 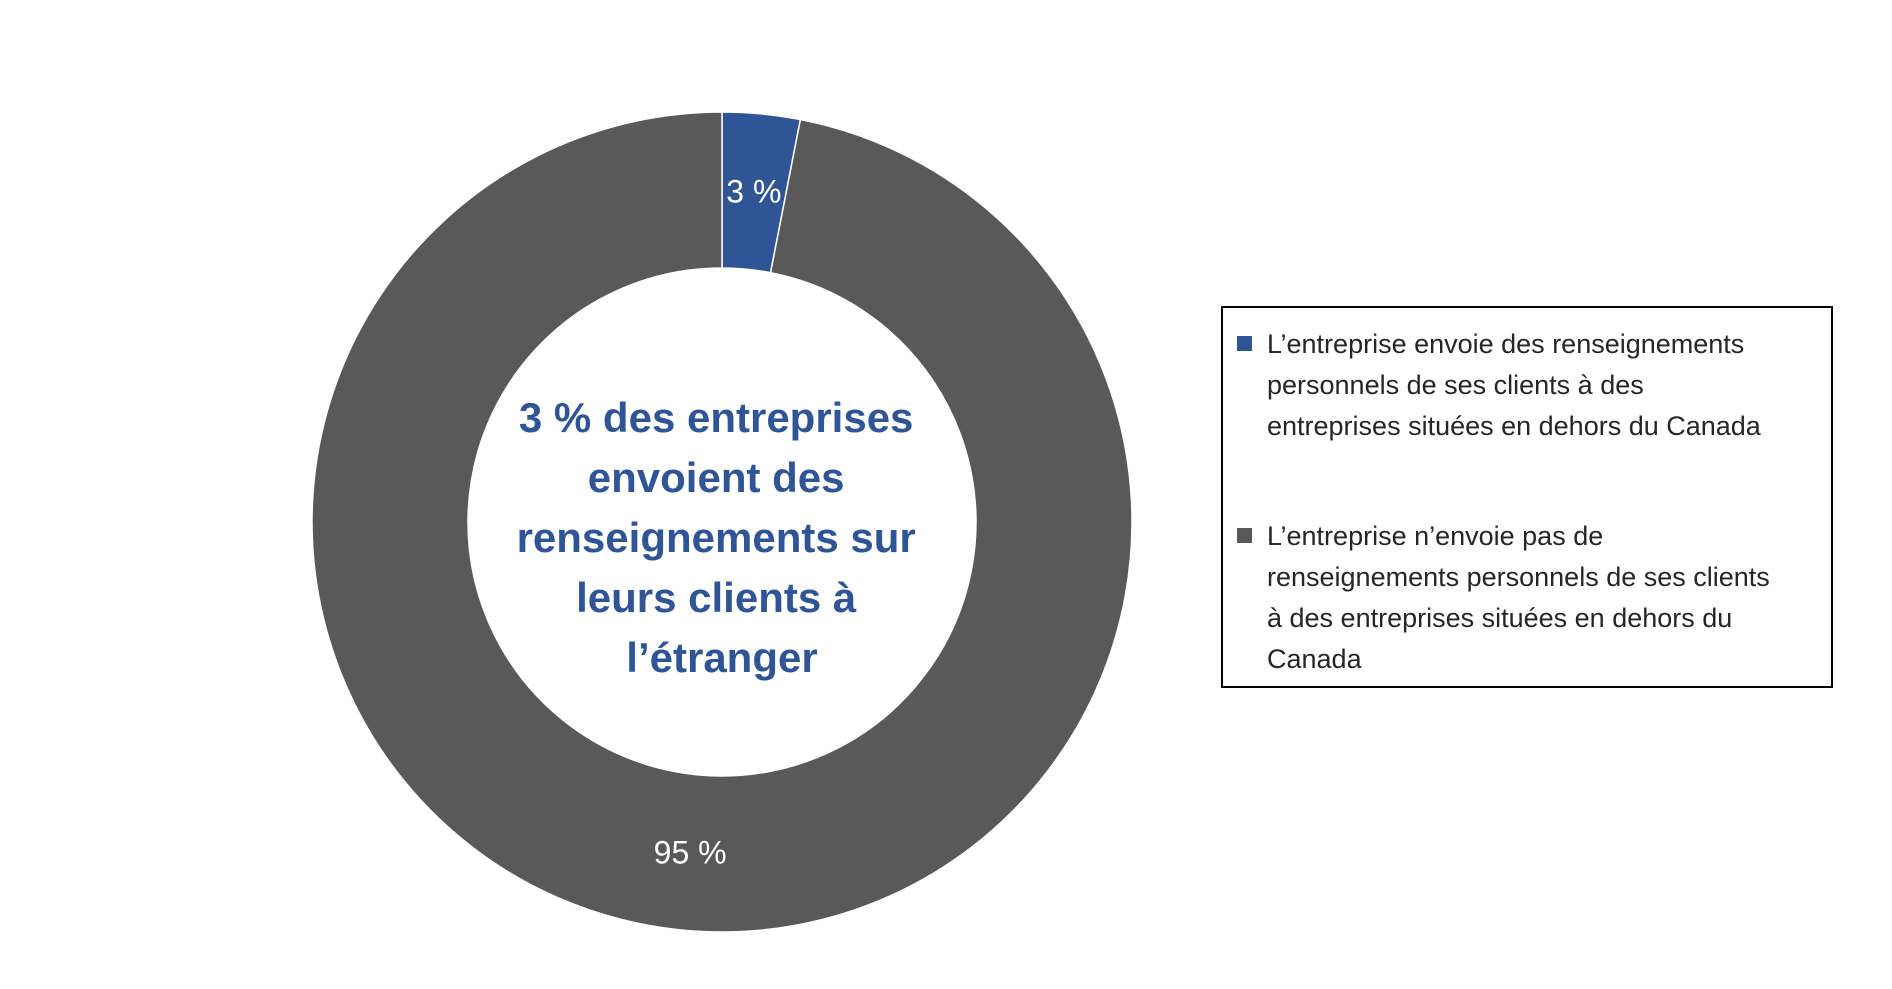 What do you see at coordinates (1500, 618) in the screenshot?
I see `legend-line: à des entreprises situées en dehors du` at bounding box center [1500, 618].